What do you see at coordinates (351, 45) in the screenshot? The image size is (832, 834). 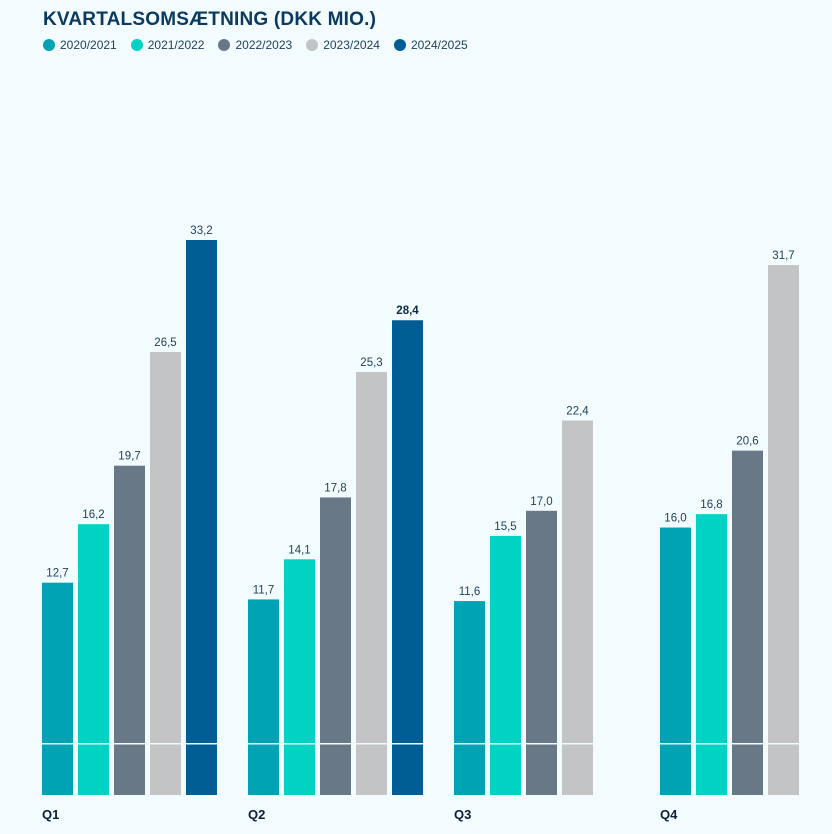 I see `legend-label: 2023/2024` at bounding box center [351, 45].